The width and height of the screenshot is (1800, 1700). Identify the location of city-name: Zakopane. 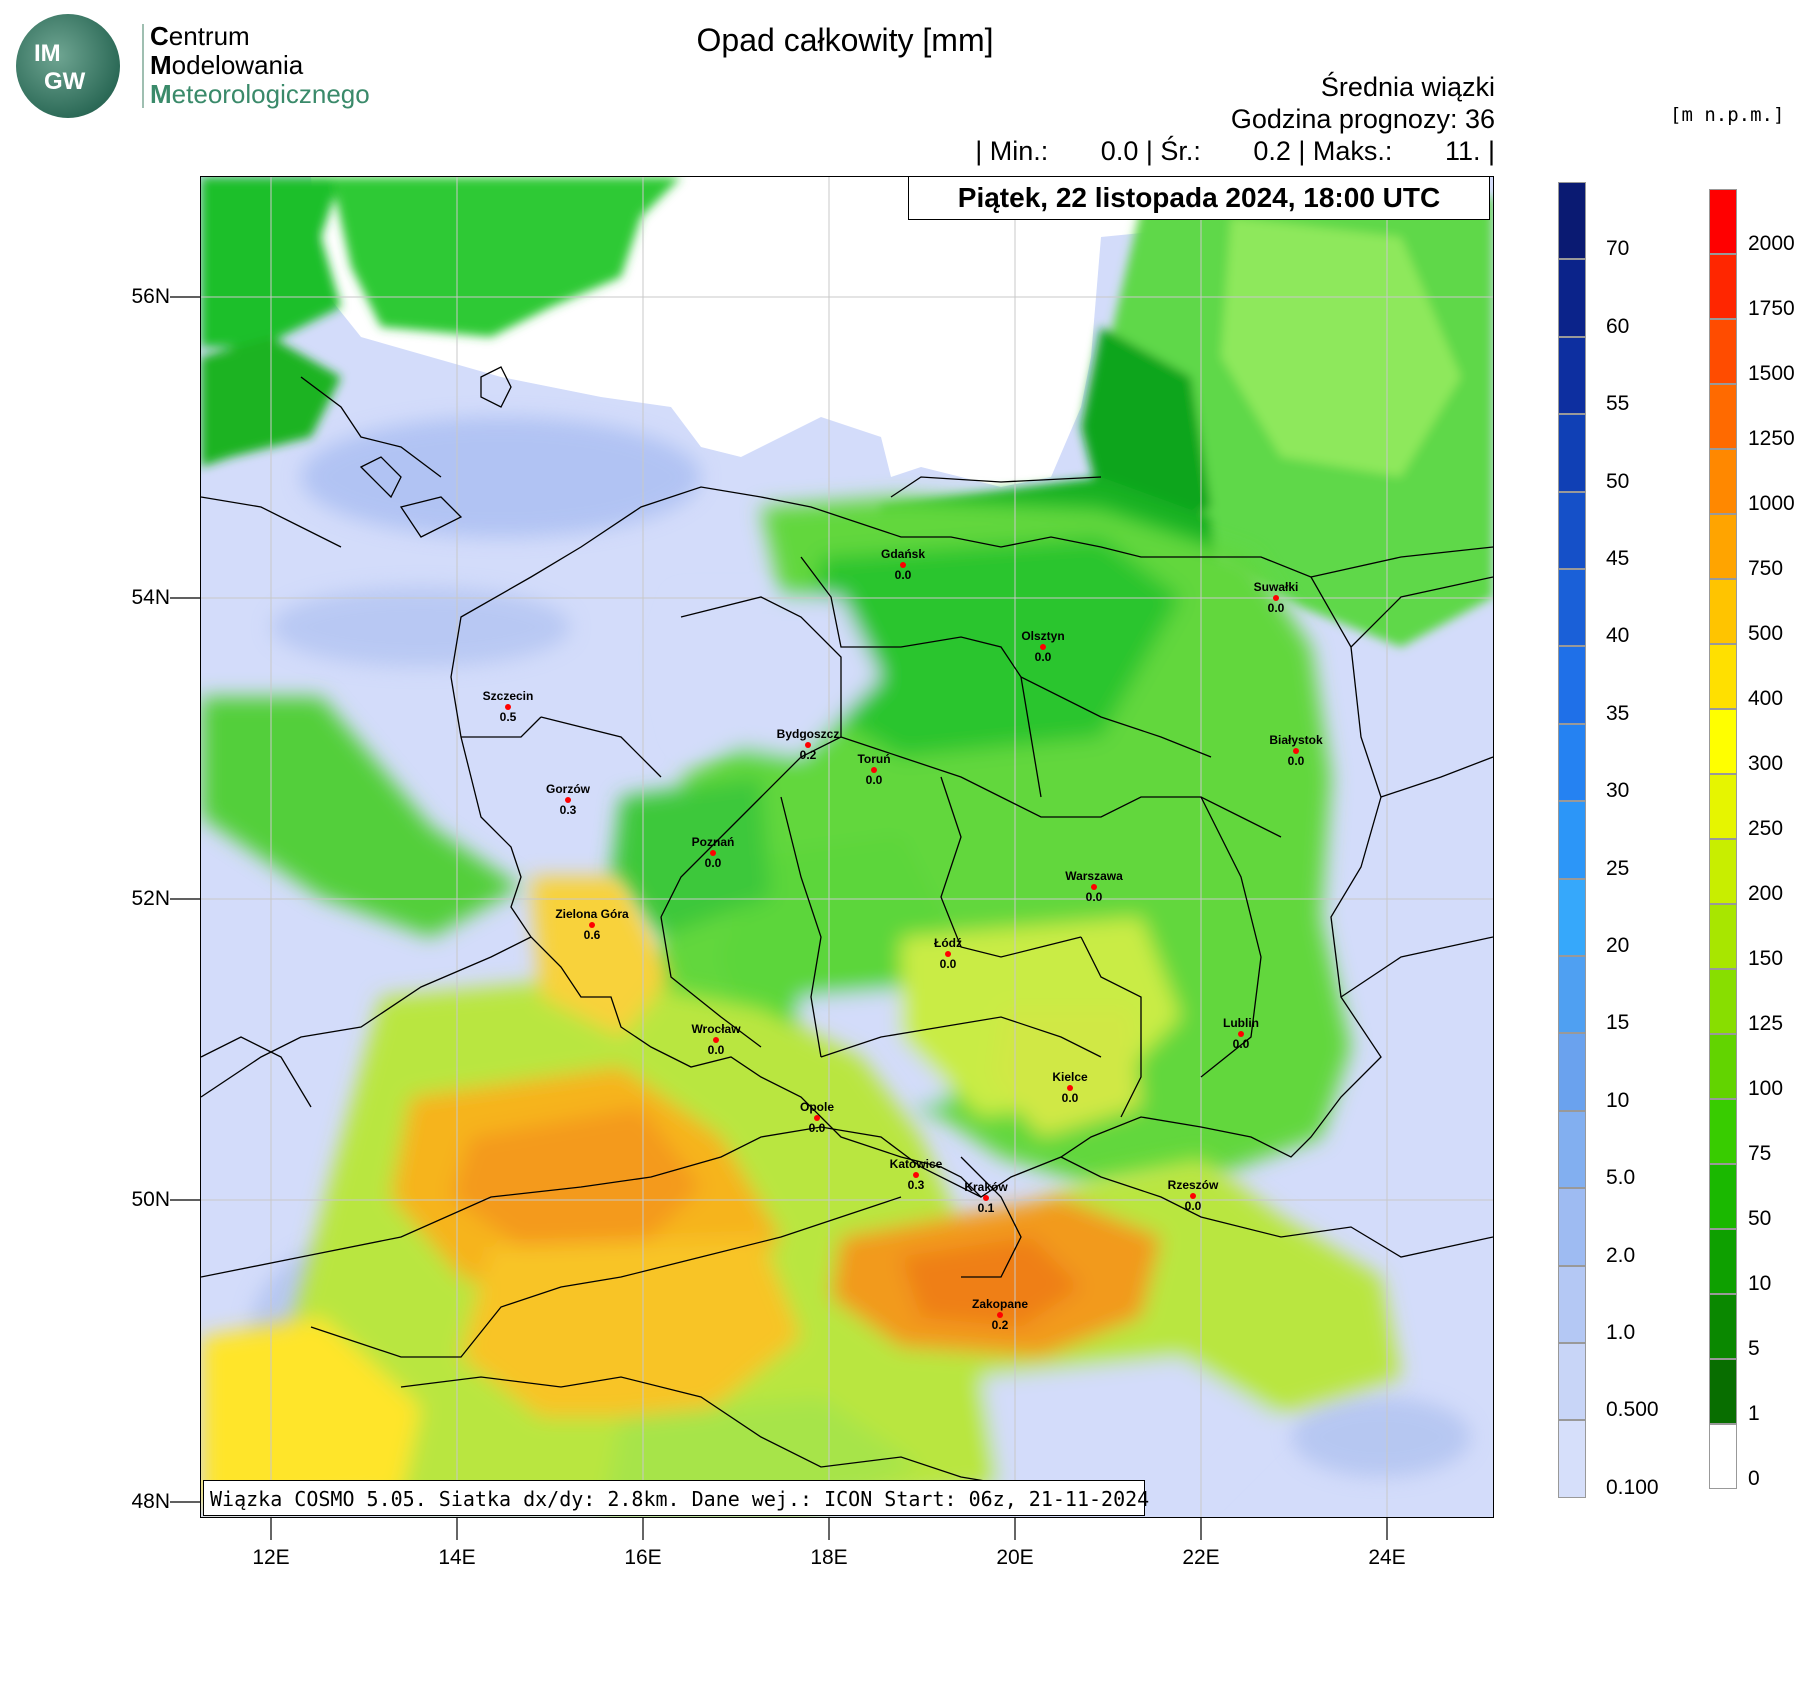
(999, 1304).